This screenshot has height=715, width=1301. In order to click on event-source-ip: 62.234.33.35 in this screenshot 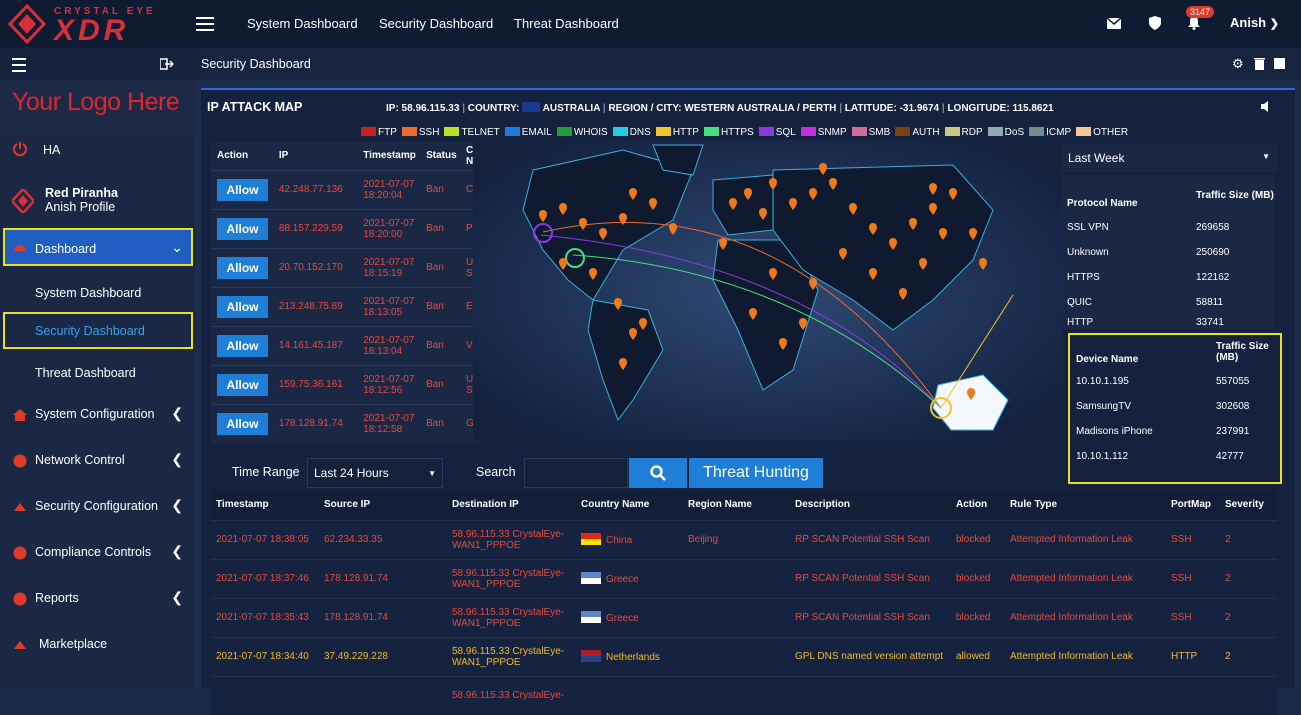, I will do `click(383, 539)`.